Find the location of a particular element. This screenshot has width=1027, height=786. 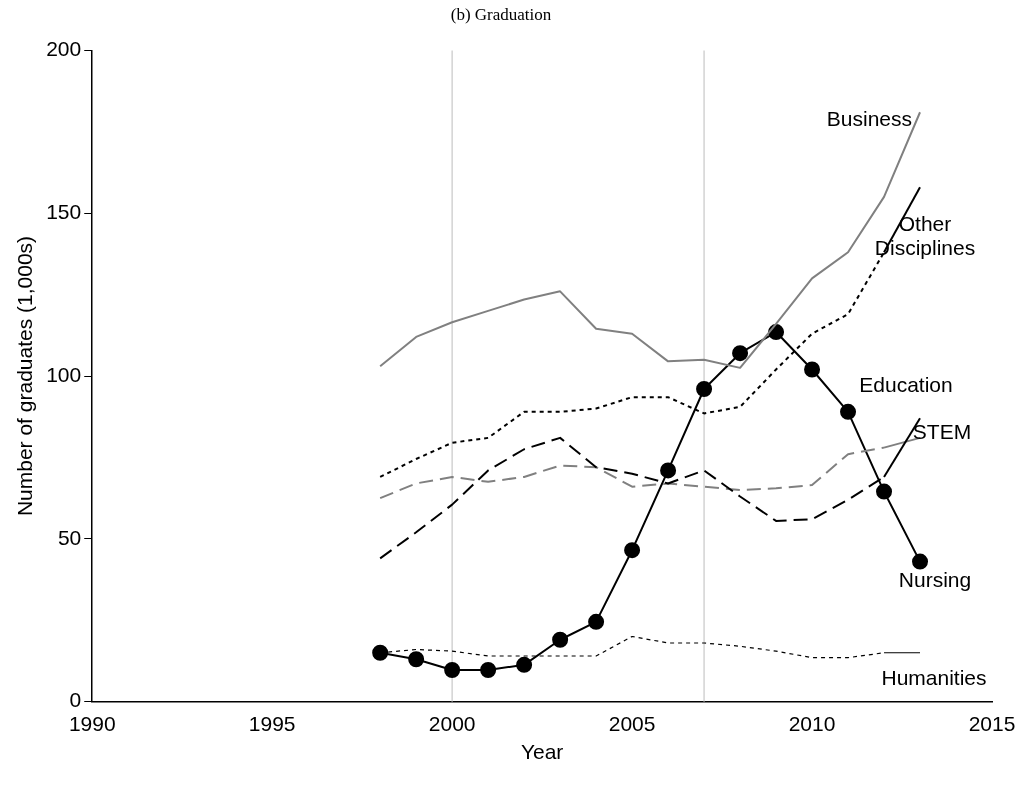

y-tick-label: 50 is located at coordinates (69, 537).